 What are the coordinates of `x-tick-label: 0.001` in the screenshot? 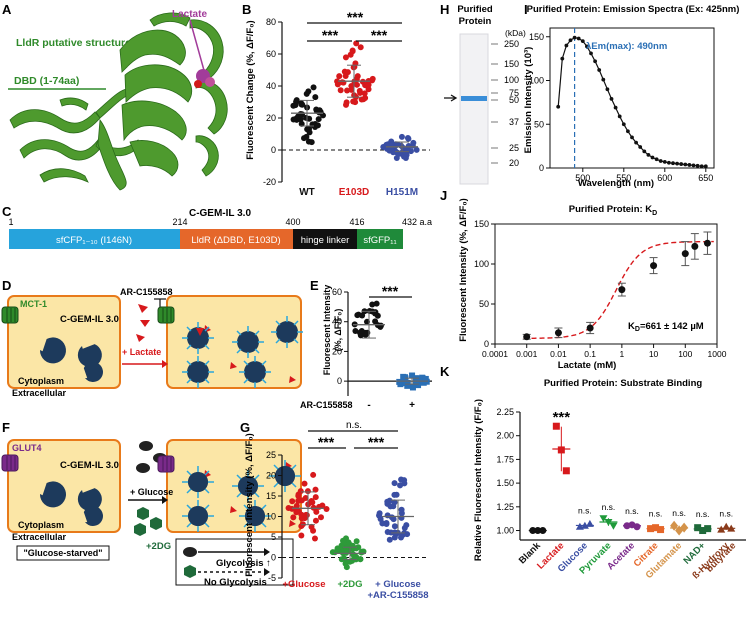 It's located at (527, 354).